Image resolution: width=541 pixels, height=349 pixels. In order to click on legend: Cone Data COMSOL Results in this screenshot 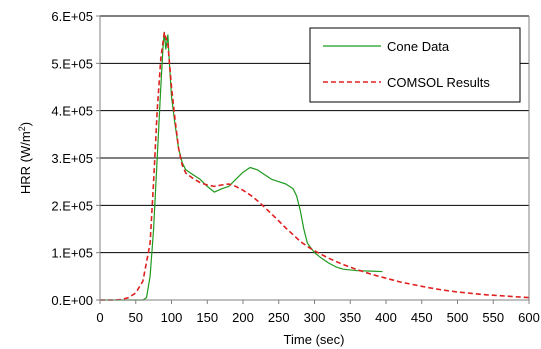, I will do `click(415, 65)`.